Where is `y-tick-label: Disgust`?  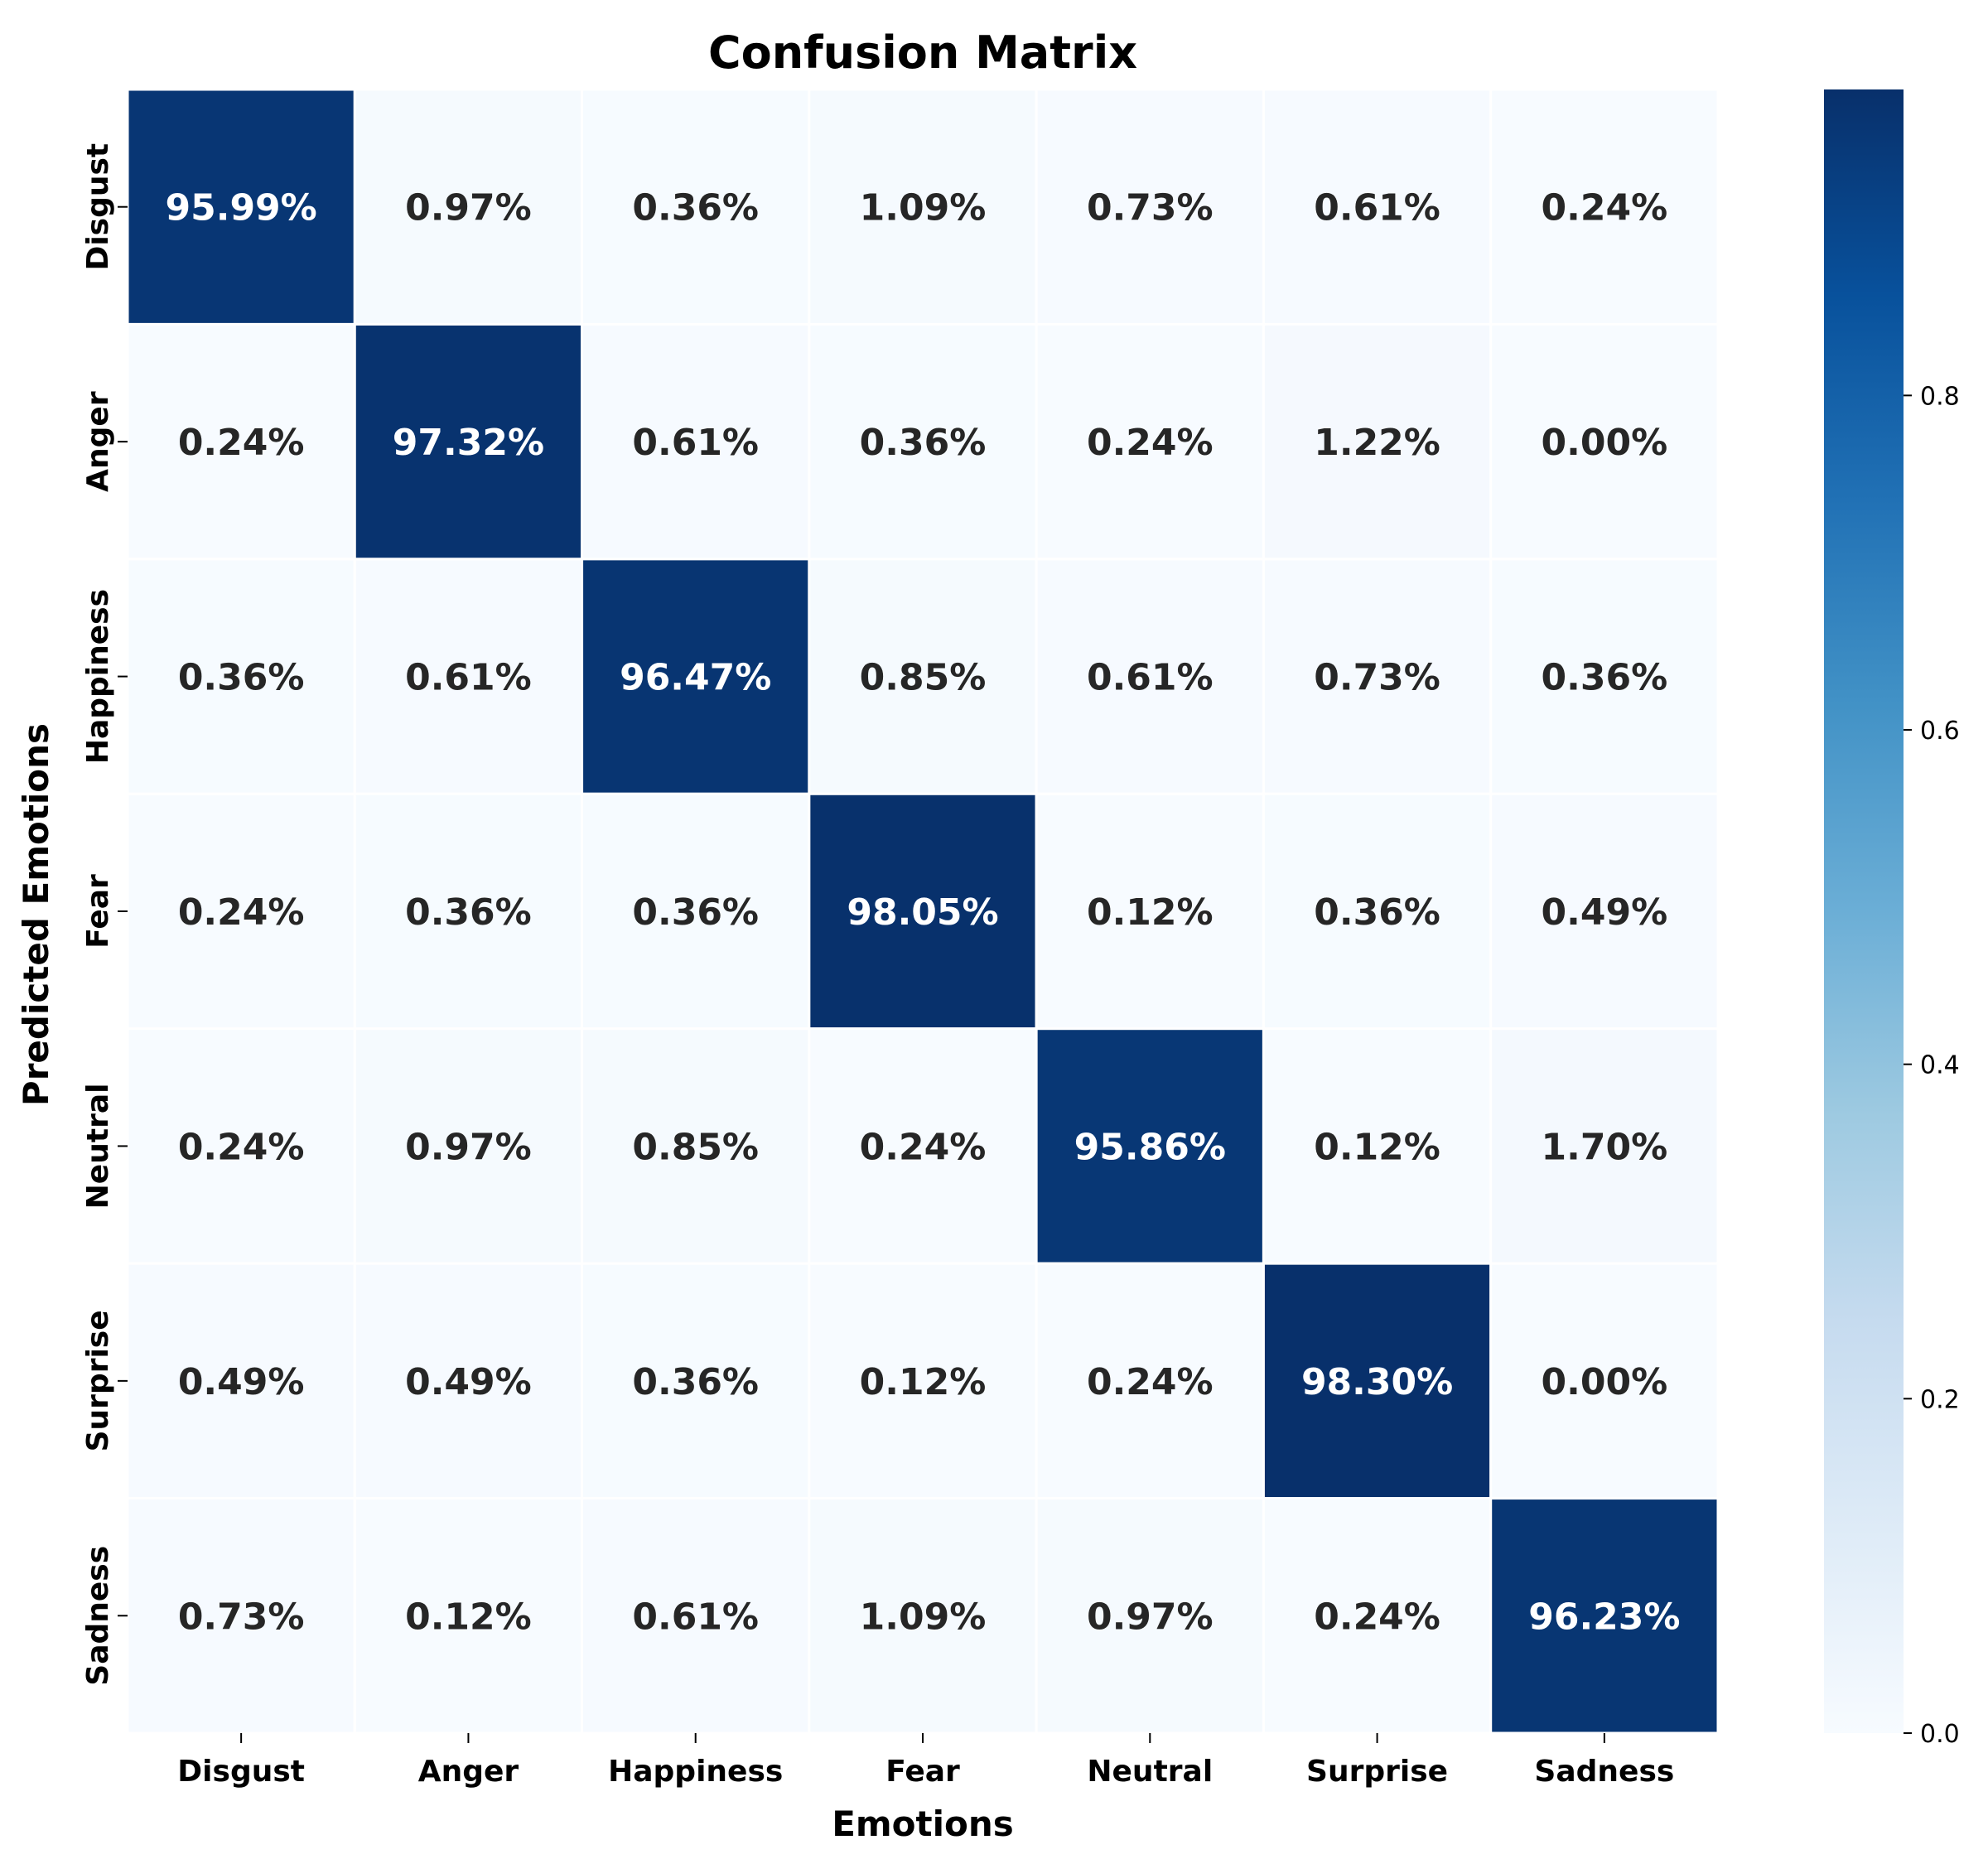 y-tick-label: Disgust is located at coordinates (98, 207).